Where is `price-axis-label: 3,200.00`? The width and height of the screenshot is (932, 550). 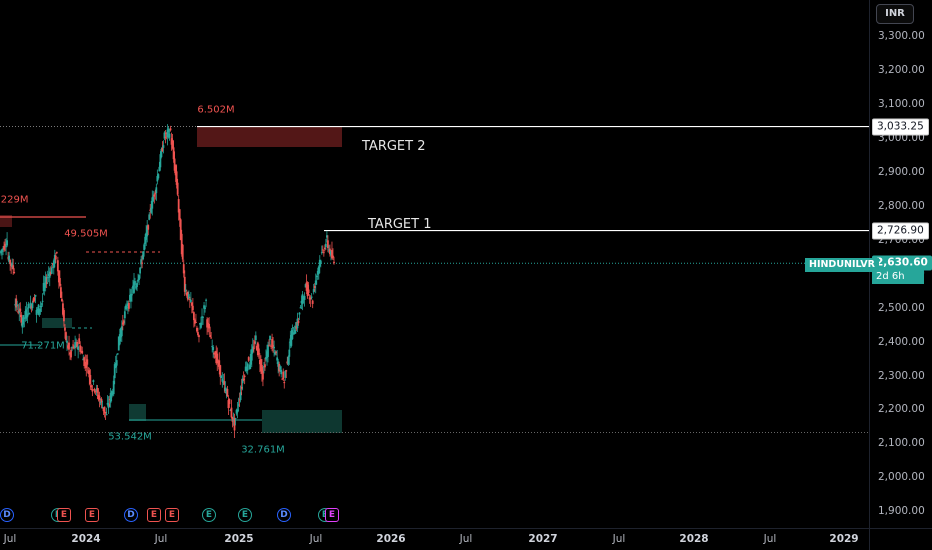
price-axis-label: 3,200.00 is located at coordinates (901, 69).